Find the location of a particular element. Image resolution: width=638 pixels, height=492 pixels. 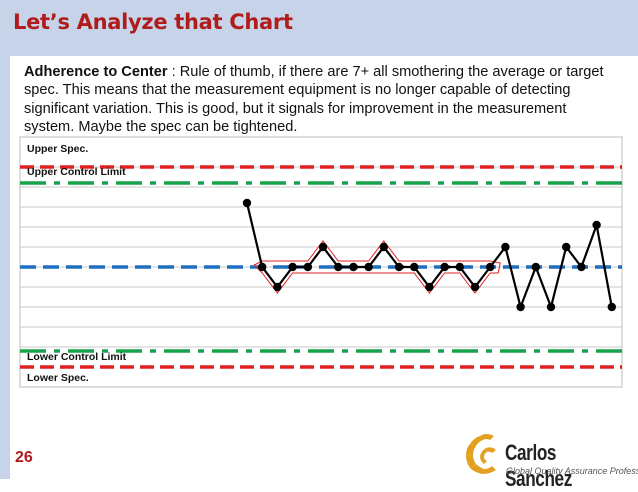

page-number: 26 is located at coordinates (24, 457).